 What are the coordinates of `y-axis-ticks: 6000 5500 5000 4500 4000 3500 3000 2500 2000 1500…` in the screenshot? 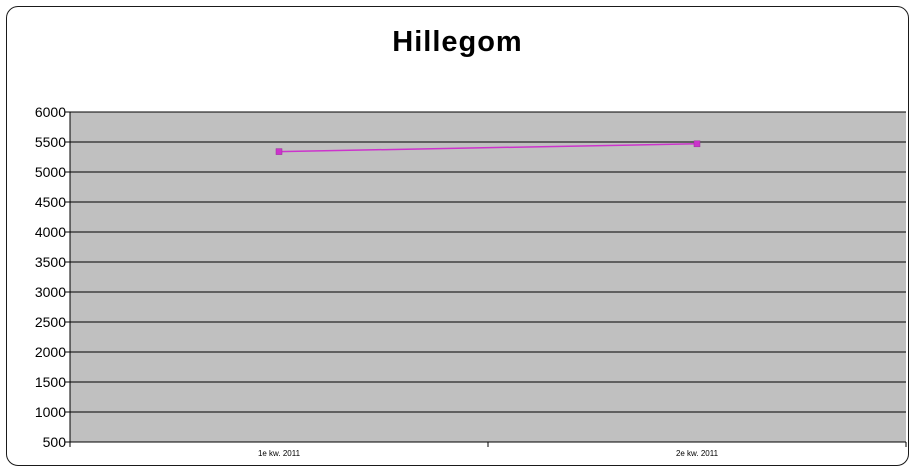 It's located at (52, 277).